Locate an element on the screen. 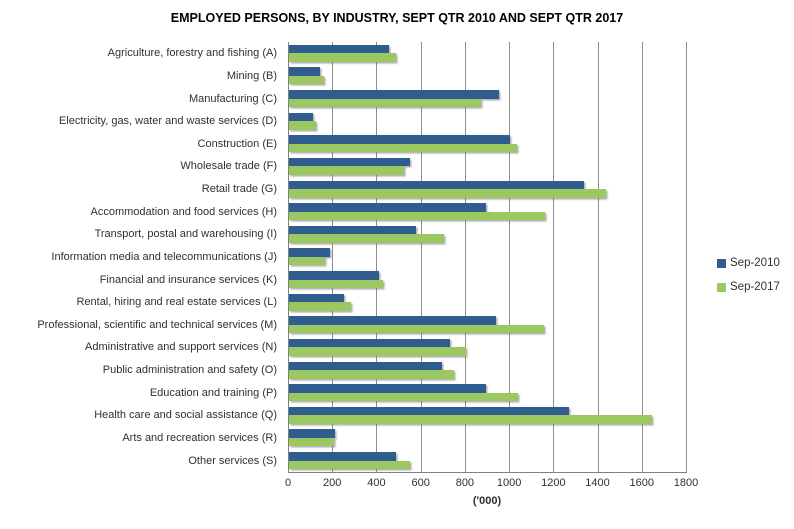 This screenshot has width=794, height=529. category-label: Health care and social assistance (Q) is located at coordinates (185, 415).